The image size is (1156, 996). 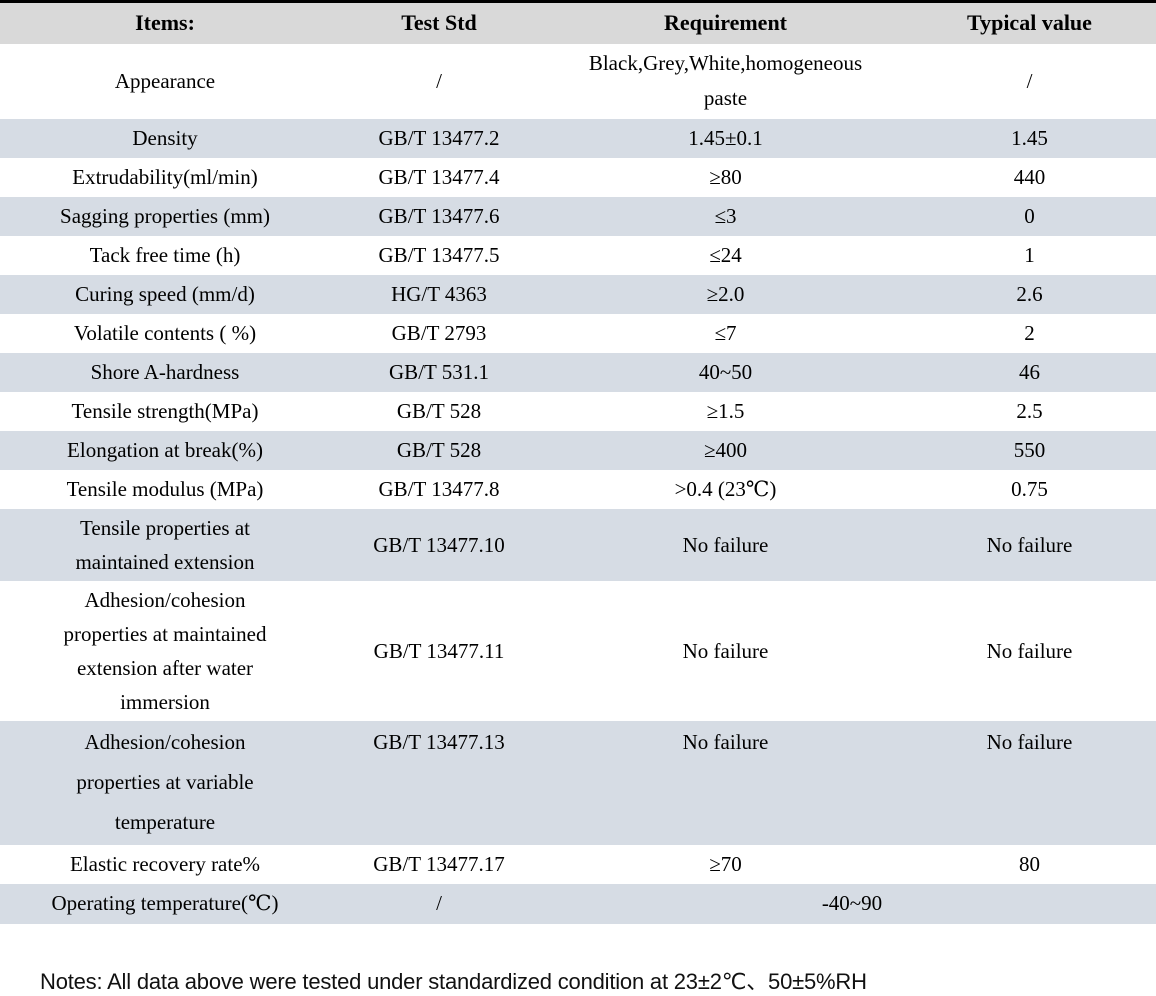 I want to click on cell-requirement-merged: -40~90, so click(x=852, y=903).